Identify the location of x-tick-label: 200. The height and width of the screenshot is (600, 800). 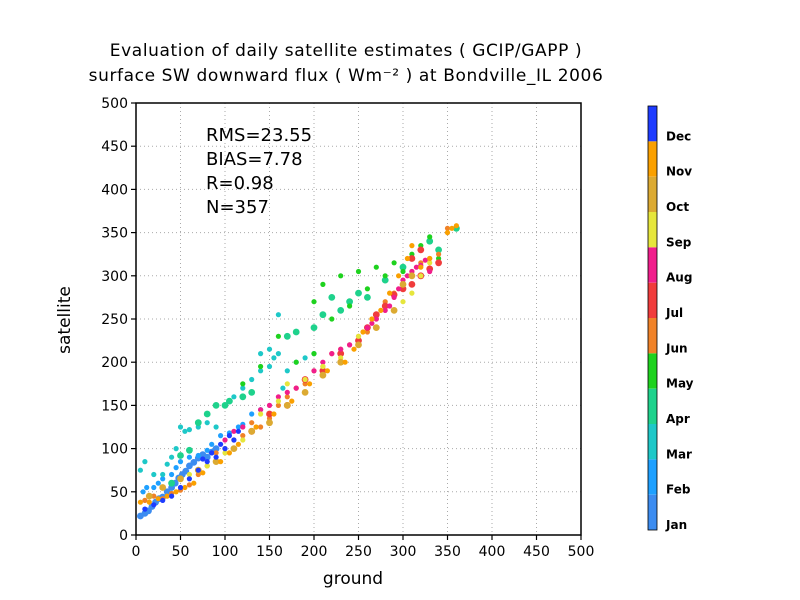
(314, 552).